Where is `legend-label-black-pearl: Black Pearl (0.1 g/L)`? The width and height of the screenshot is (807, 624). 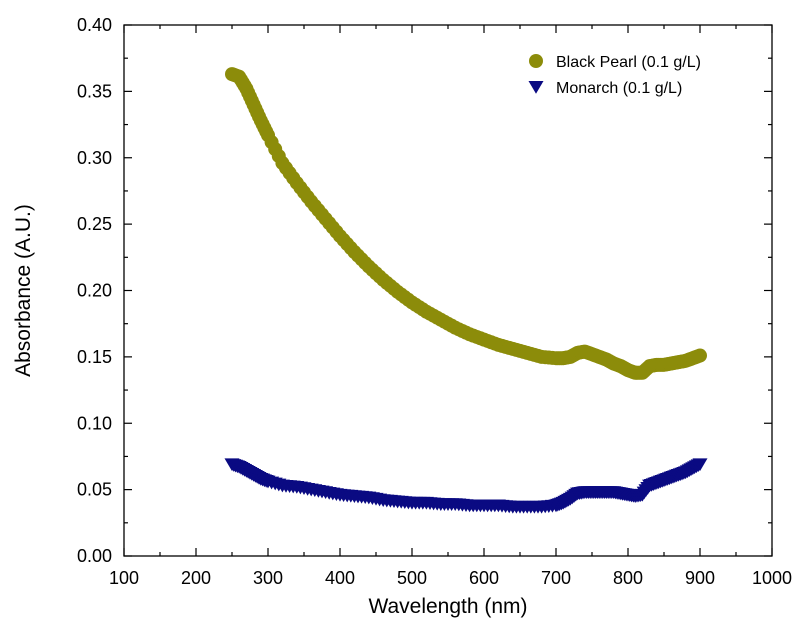 legend-label-black-pearl: Black Pearl (0.1 g/L) is located at coordinates (628, 62).